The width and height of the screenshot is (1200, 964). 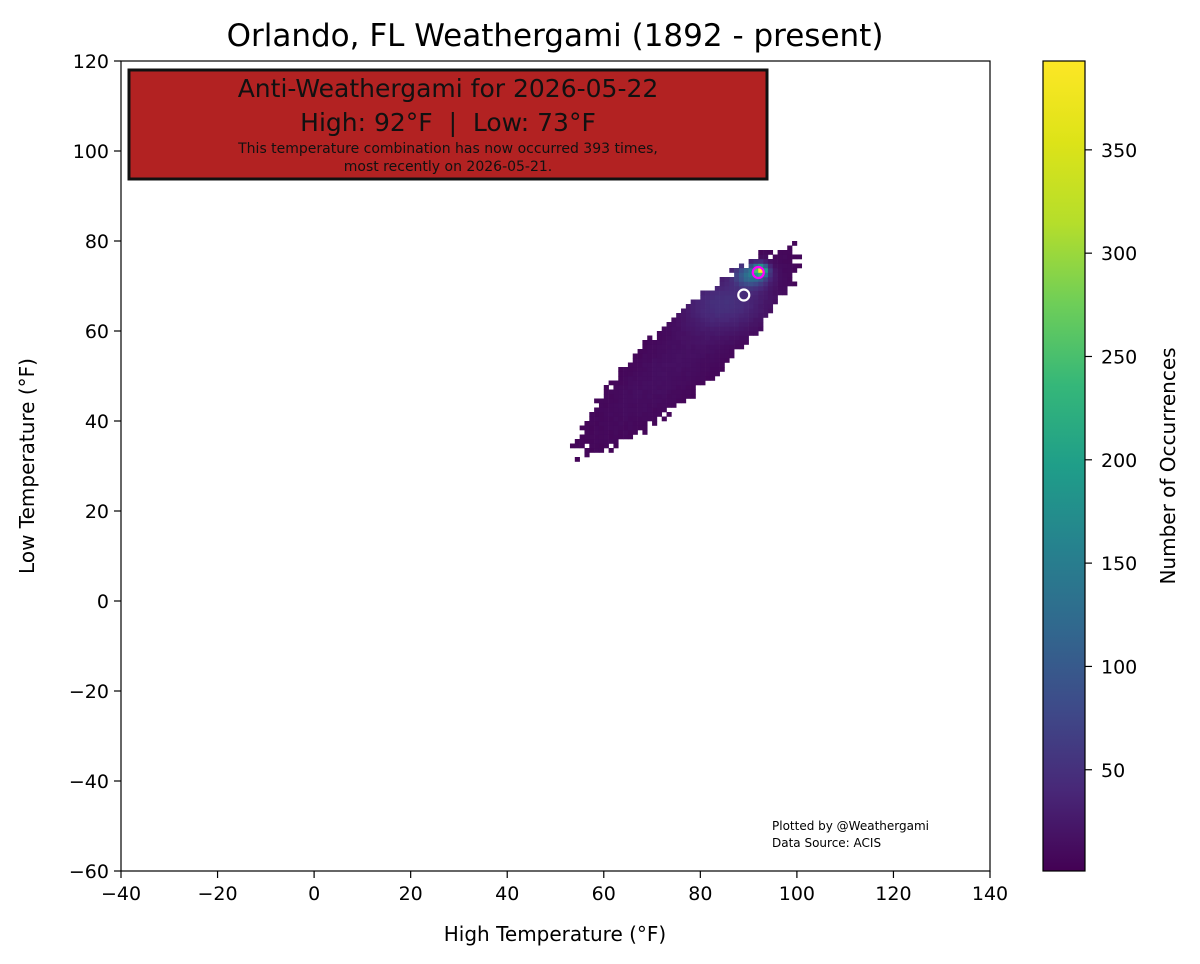 What do you see at coordinates (411, 894) in the screenshot?
I see `x-tick-label: 20` at bounding box center [411, 894].